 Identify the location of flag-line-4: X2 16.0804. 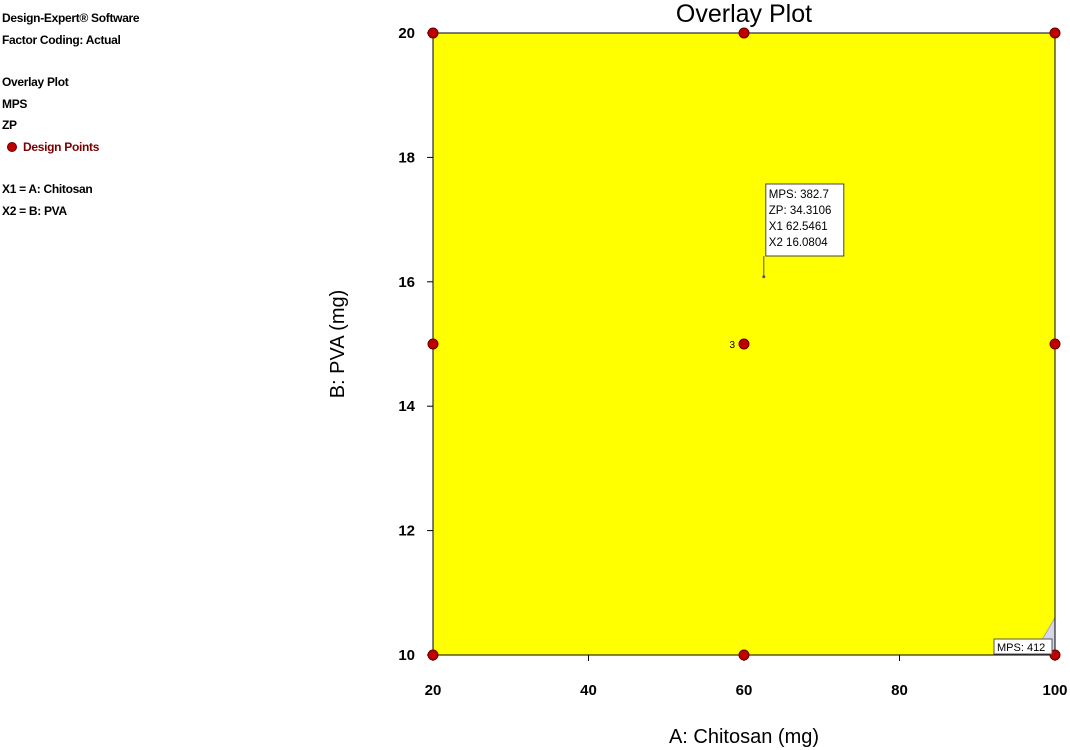
(798, 243).